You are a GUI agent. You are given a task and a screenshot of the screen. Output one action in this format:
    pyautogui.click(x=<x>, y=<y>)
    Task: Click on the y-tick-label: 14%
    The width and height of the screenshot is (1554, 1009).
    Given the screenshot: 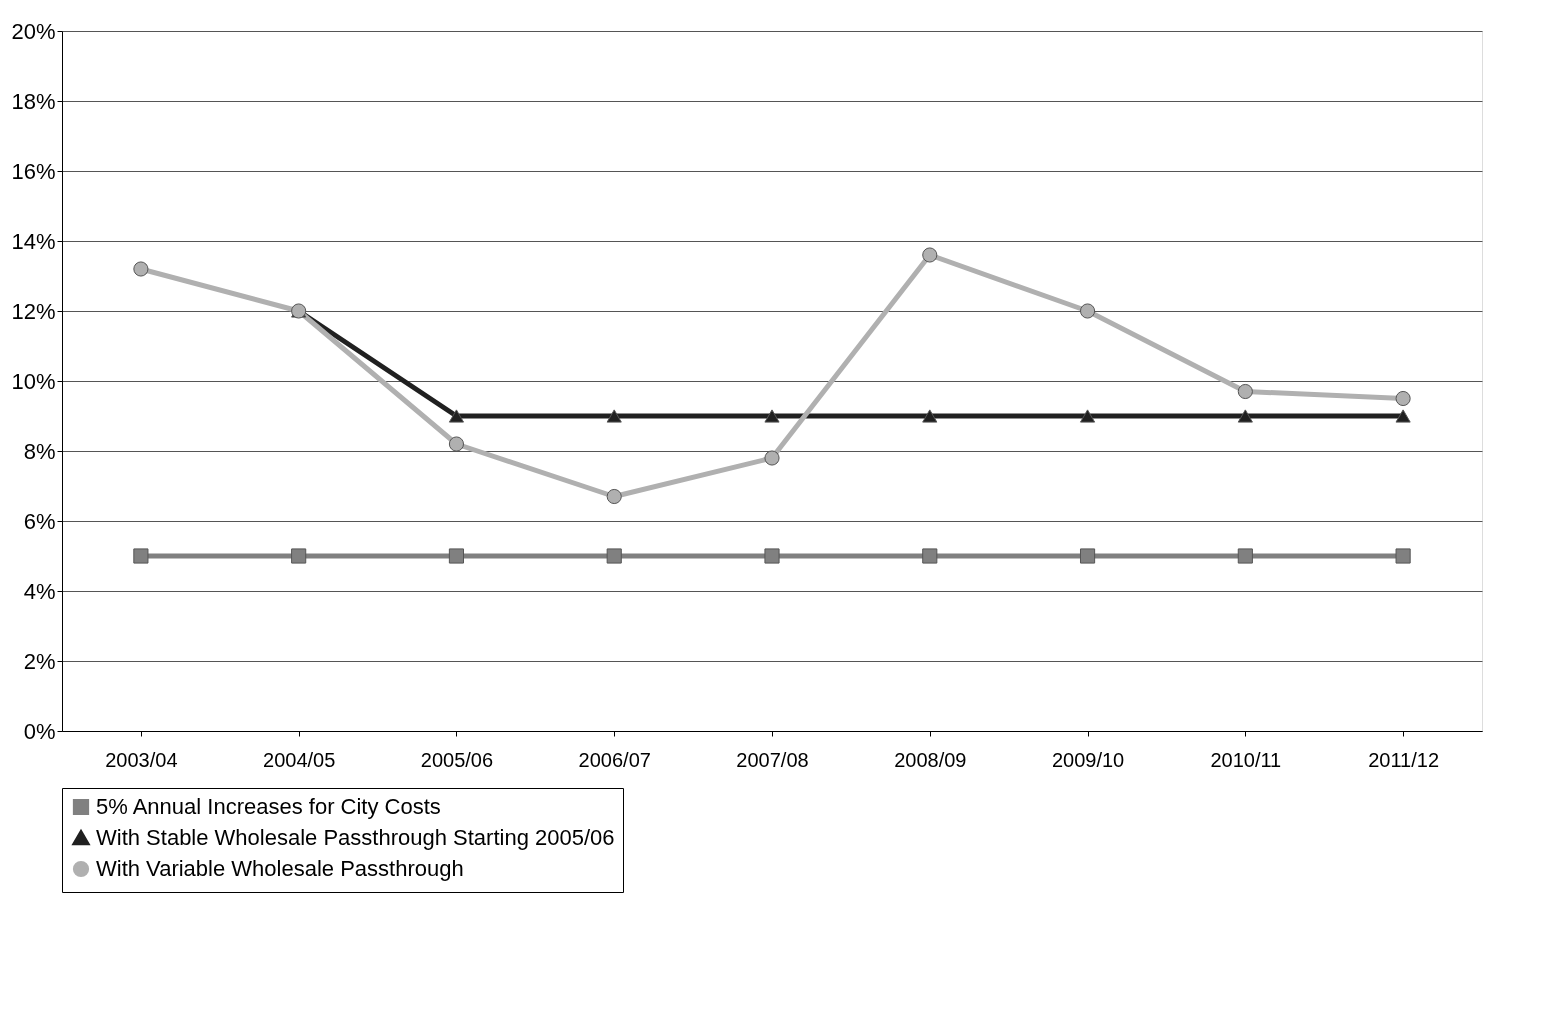 What is the action you would take?
    pyautogui.click(x=33, y=241)
    